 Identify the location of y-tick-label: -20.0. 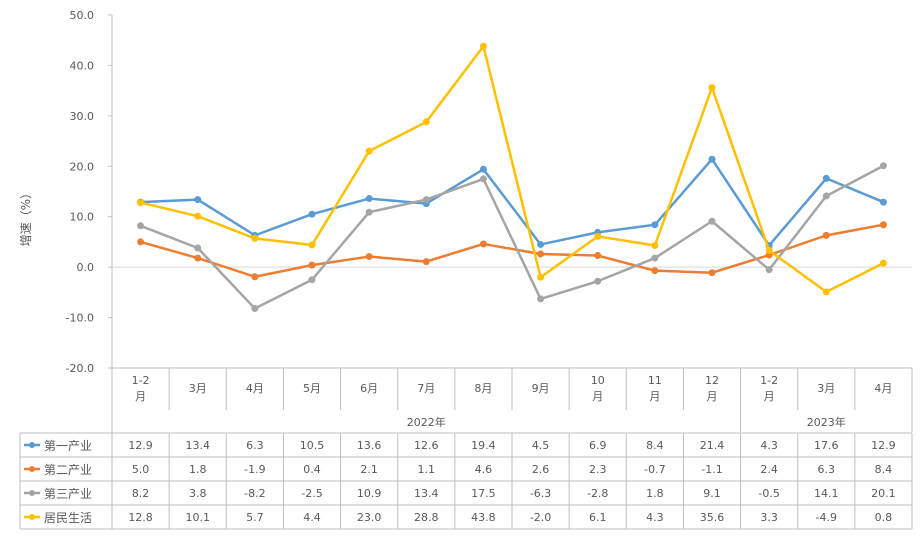
(80, 368).